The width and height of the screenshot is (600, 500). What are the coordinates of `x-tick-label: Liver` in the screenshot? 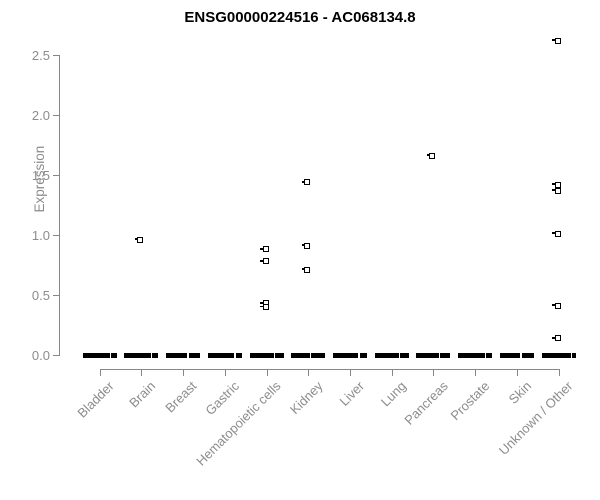 It's located at (351, 393).